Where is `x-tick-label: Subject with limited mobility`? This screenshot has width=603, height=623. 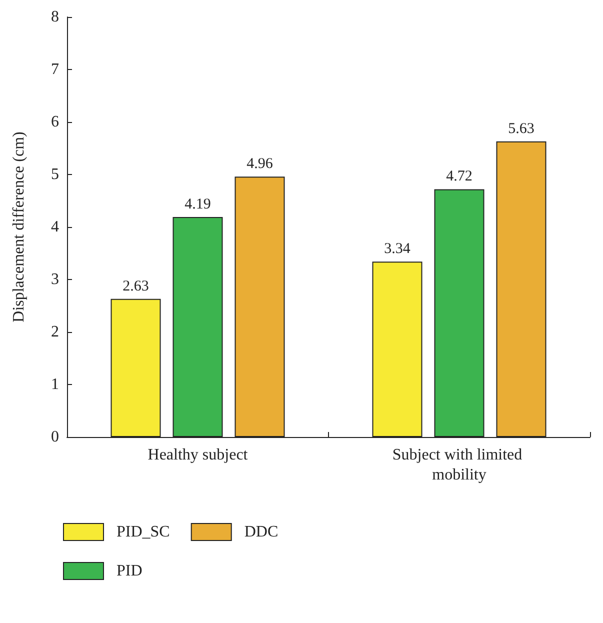 x-tick-label: Subject with limited mobility is located at coordinates (459, 465).